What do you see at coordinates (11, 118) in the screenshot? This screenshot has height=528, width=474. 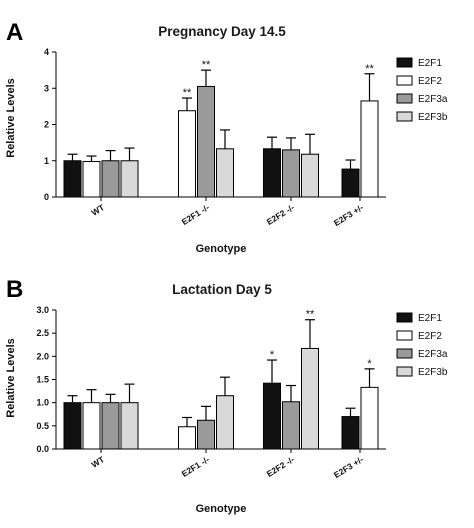 I see `panel-a-ylabel: Relative Levels` at bounding box center [11, 118].